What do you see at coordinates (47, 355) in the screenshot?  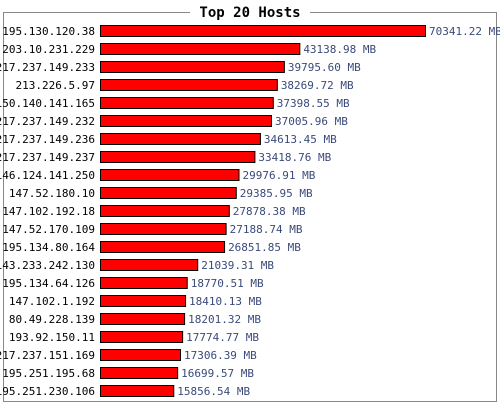 I see `category-label: 217.237.151.169` at bounding box center [47, 355].